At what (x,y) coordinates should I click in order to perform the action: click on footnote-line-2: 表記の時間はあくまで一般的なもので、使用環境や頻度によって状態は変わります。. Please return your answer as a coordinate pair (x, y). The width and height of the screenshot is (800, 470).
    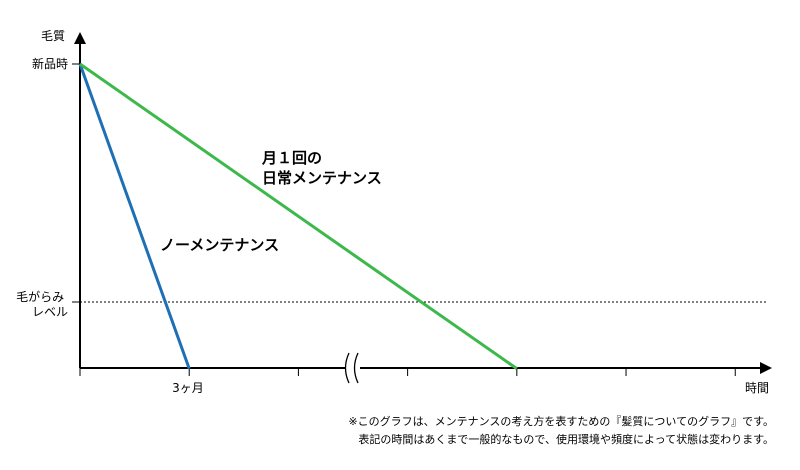
    Looking at the image, I should click on (566, 439).